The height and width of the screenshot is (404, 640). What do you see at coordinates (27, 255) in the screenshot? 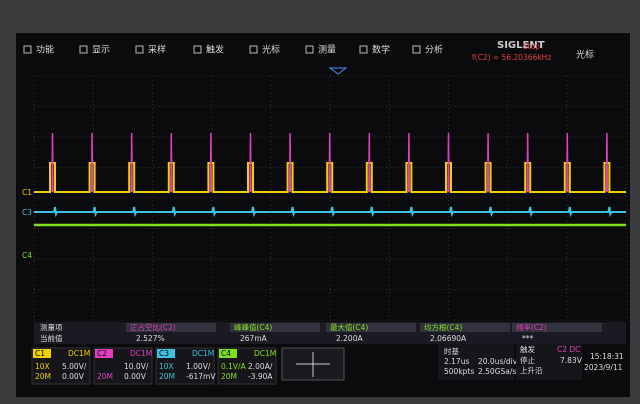
I see `channel-marker: C4` at bounding box center [27, 255].